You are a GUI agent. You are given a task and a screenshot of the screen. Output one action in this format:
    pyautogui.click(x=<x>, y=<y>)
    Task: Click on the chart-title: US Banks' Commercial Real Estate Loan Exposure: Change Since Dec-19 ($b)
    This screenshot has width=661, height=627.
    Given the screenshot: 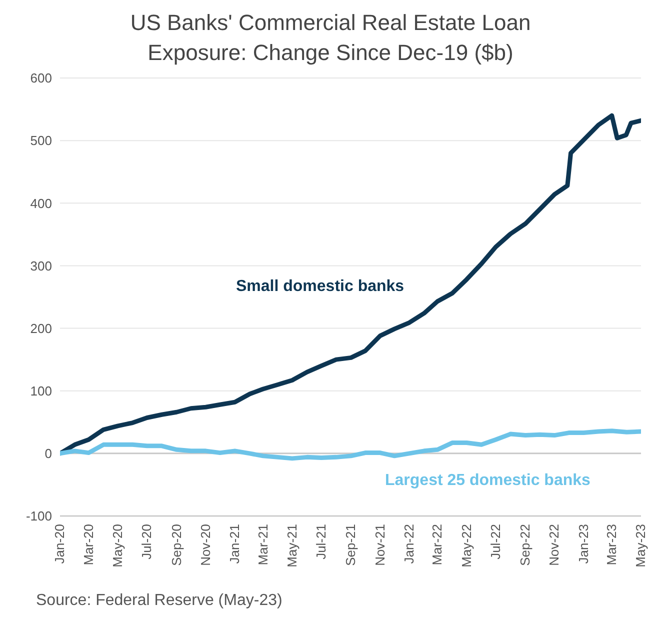 What is the action you would take?
    pyautogui.click(x=330, y=38)
    